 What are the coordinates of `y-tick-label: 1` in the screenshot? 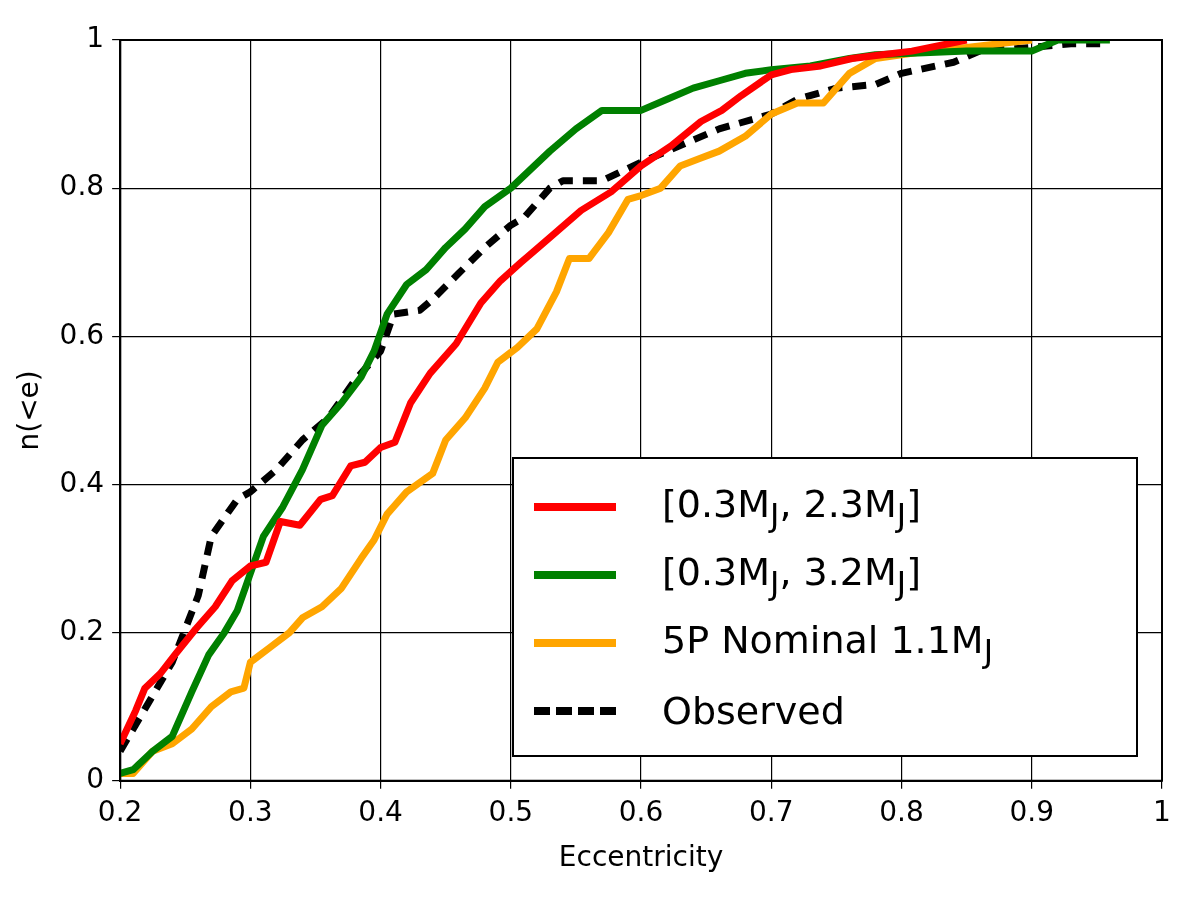 It's located at (95, 38).